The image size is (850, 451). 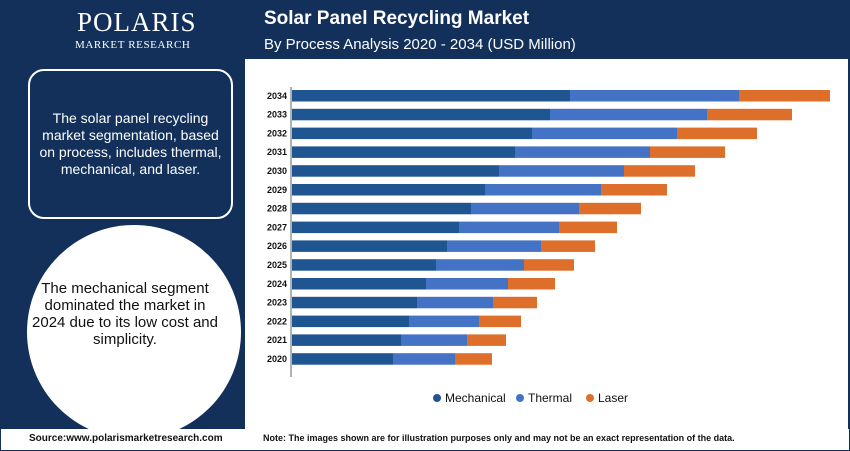 What do you see at coordinates (467, 284) in the screenshot?
I see `bar-thermal-2024` at bounding box center [467, 284].